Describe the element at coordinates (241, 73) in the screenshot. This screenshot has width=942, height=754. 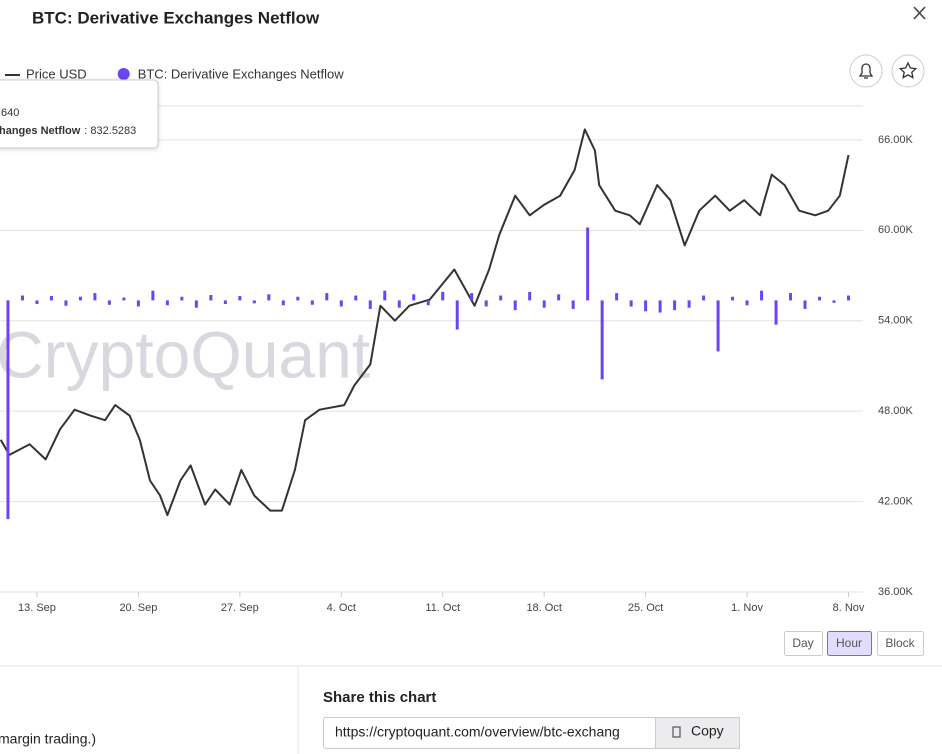
I see `legend-label: BTC: Derivative Exchanges Netflow` at that location.